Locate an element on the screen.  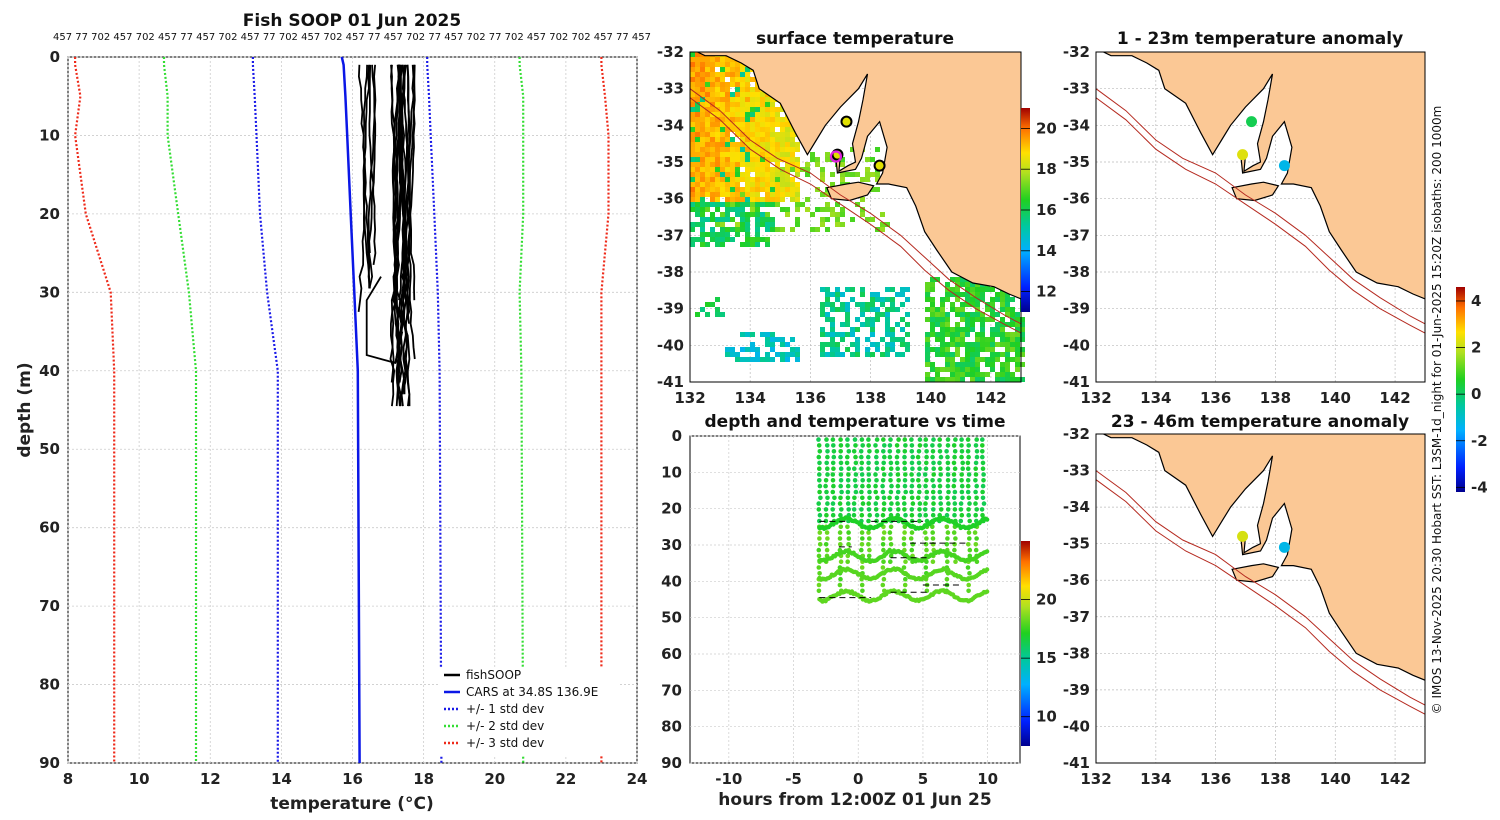
colorbar-tick-label: 0 is located at coordinates (1476, 394).